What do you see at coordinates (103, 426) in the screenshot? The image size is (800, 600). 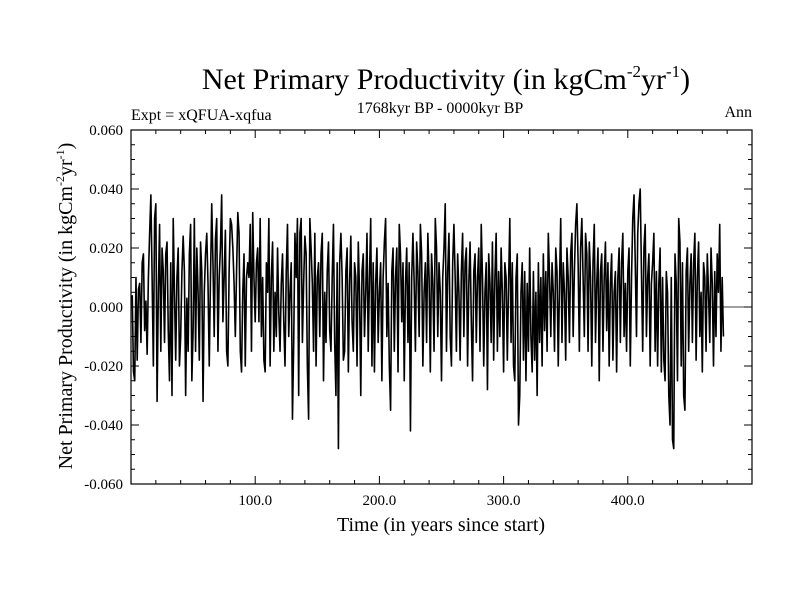 I see `y-tick-label: -0.040` at bounding box center [103, 426].